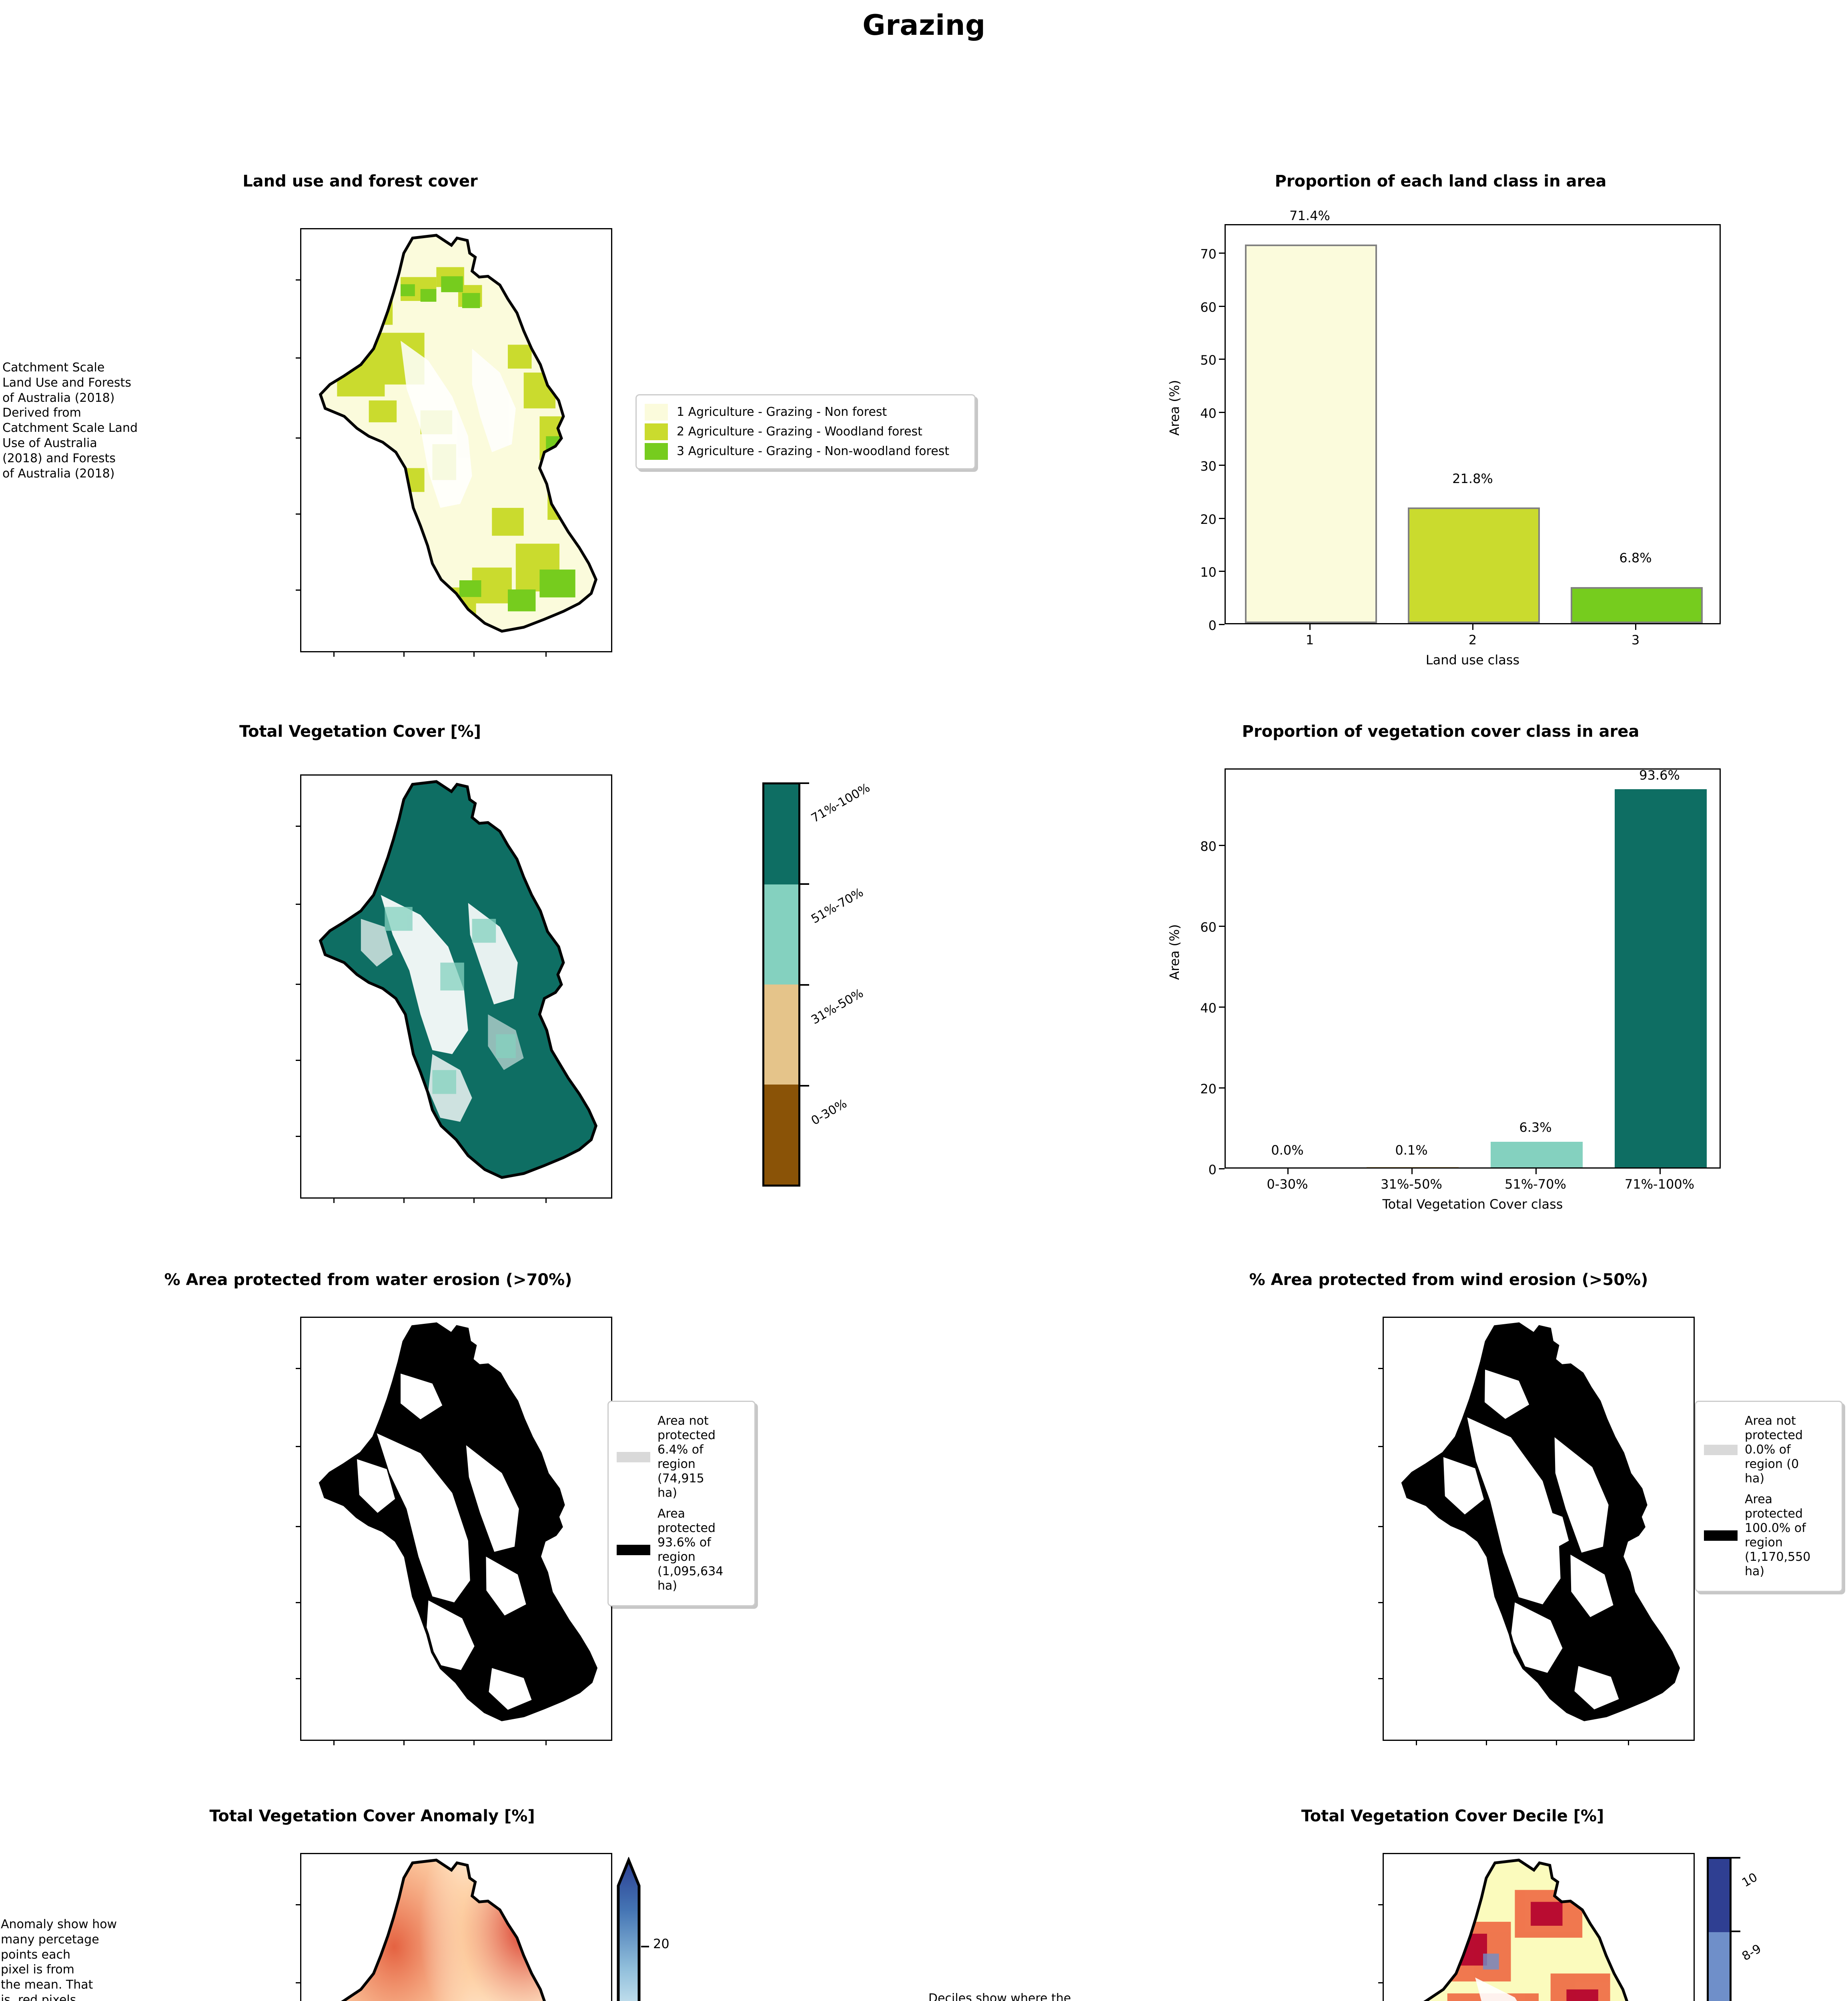 This screenshot has height=2001, width=1848. What do you see at coordinates (1208, 466) in the screenshot?
I see `chart1-ytick-30: 30` at bounding box center [1208, 466].